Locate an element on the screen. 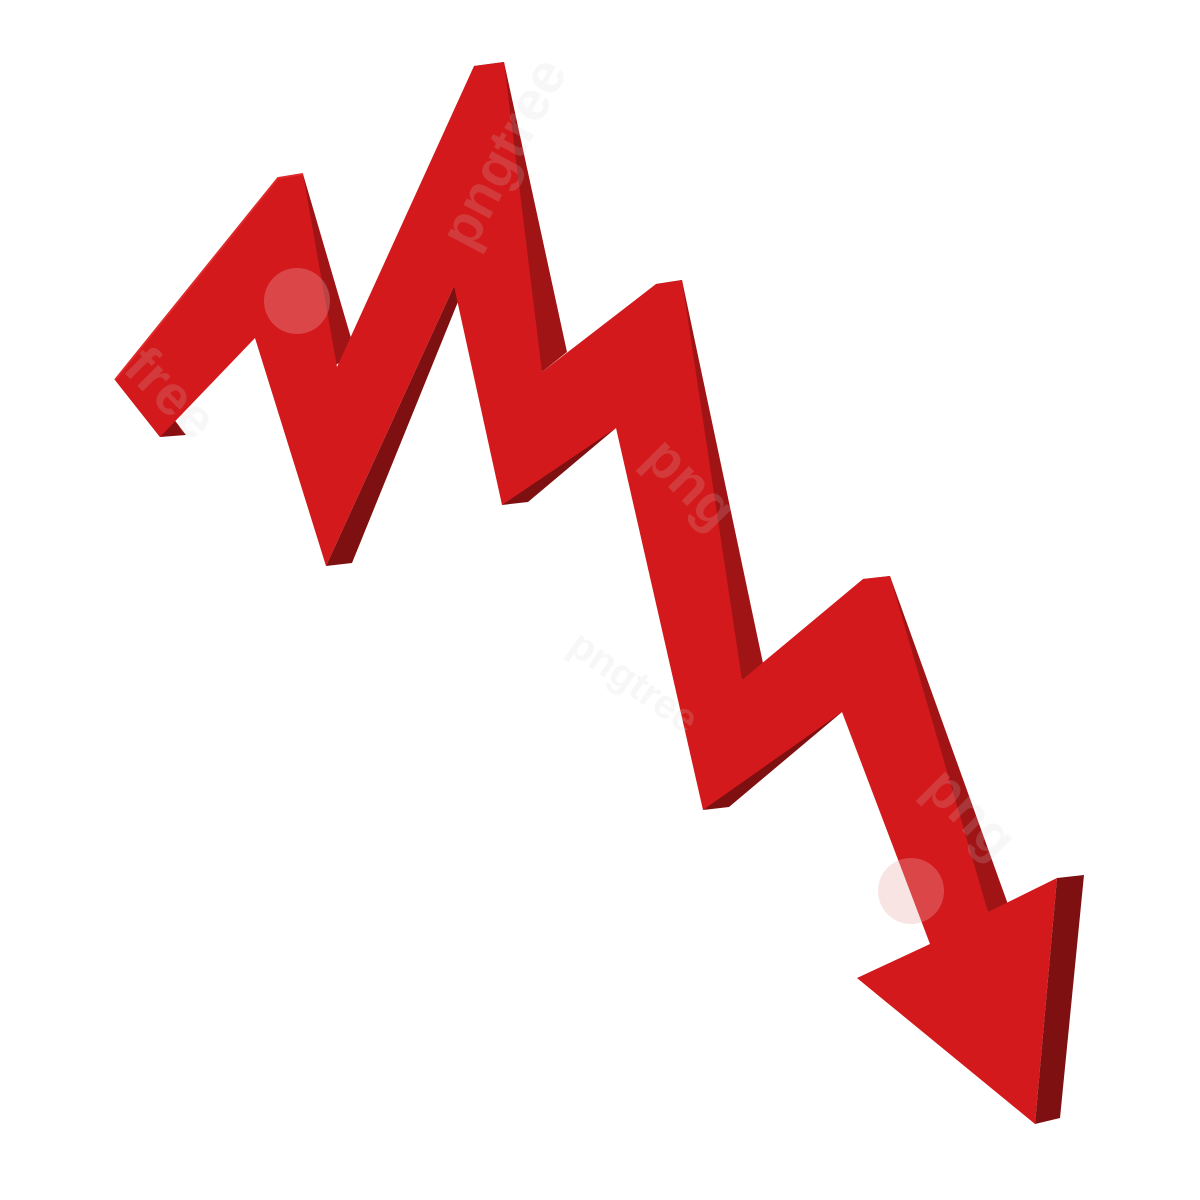 This screenshot has width=1200, height=1200. arrow-edge-highlight is located at coordinates (209, 277).